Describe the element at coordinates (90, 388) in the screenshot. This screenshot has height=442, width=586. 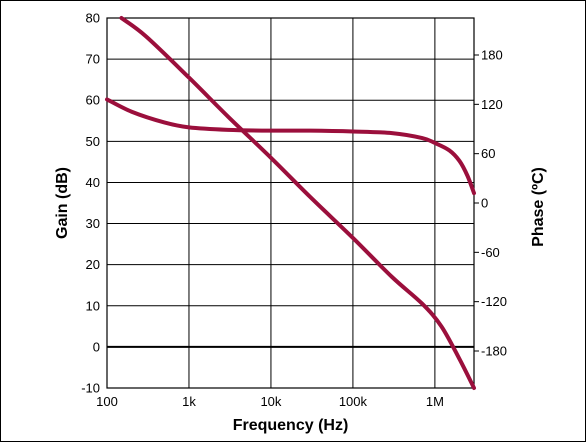
I see `y-tick-label: -10` at that location.